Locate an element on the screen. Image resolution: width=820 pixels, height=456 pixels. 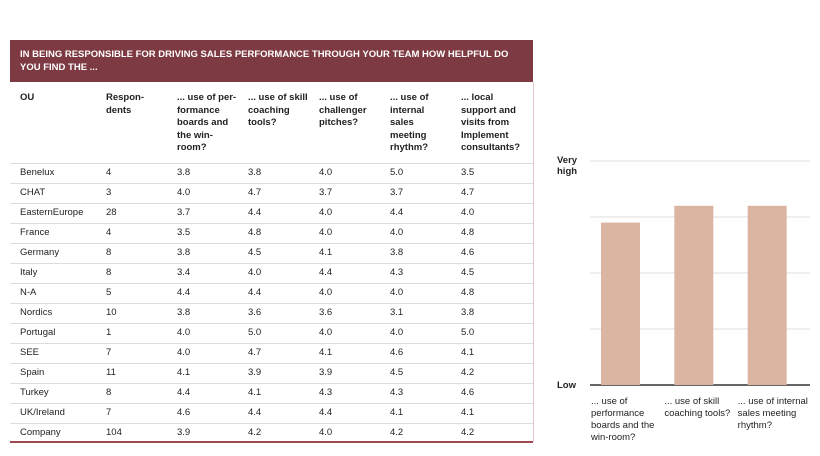
table-cell: Portugal is located at coordinates (38, 332).